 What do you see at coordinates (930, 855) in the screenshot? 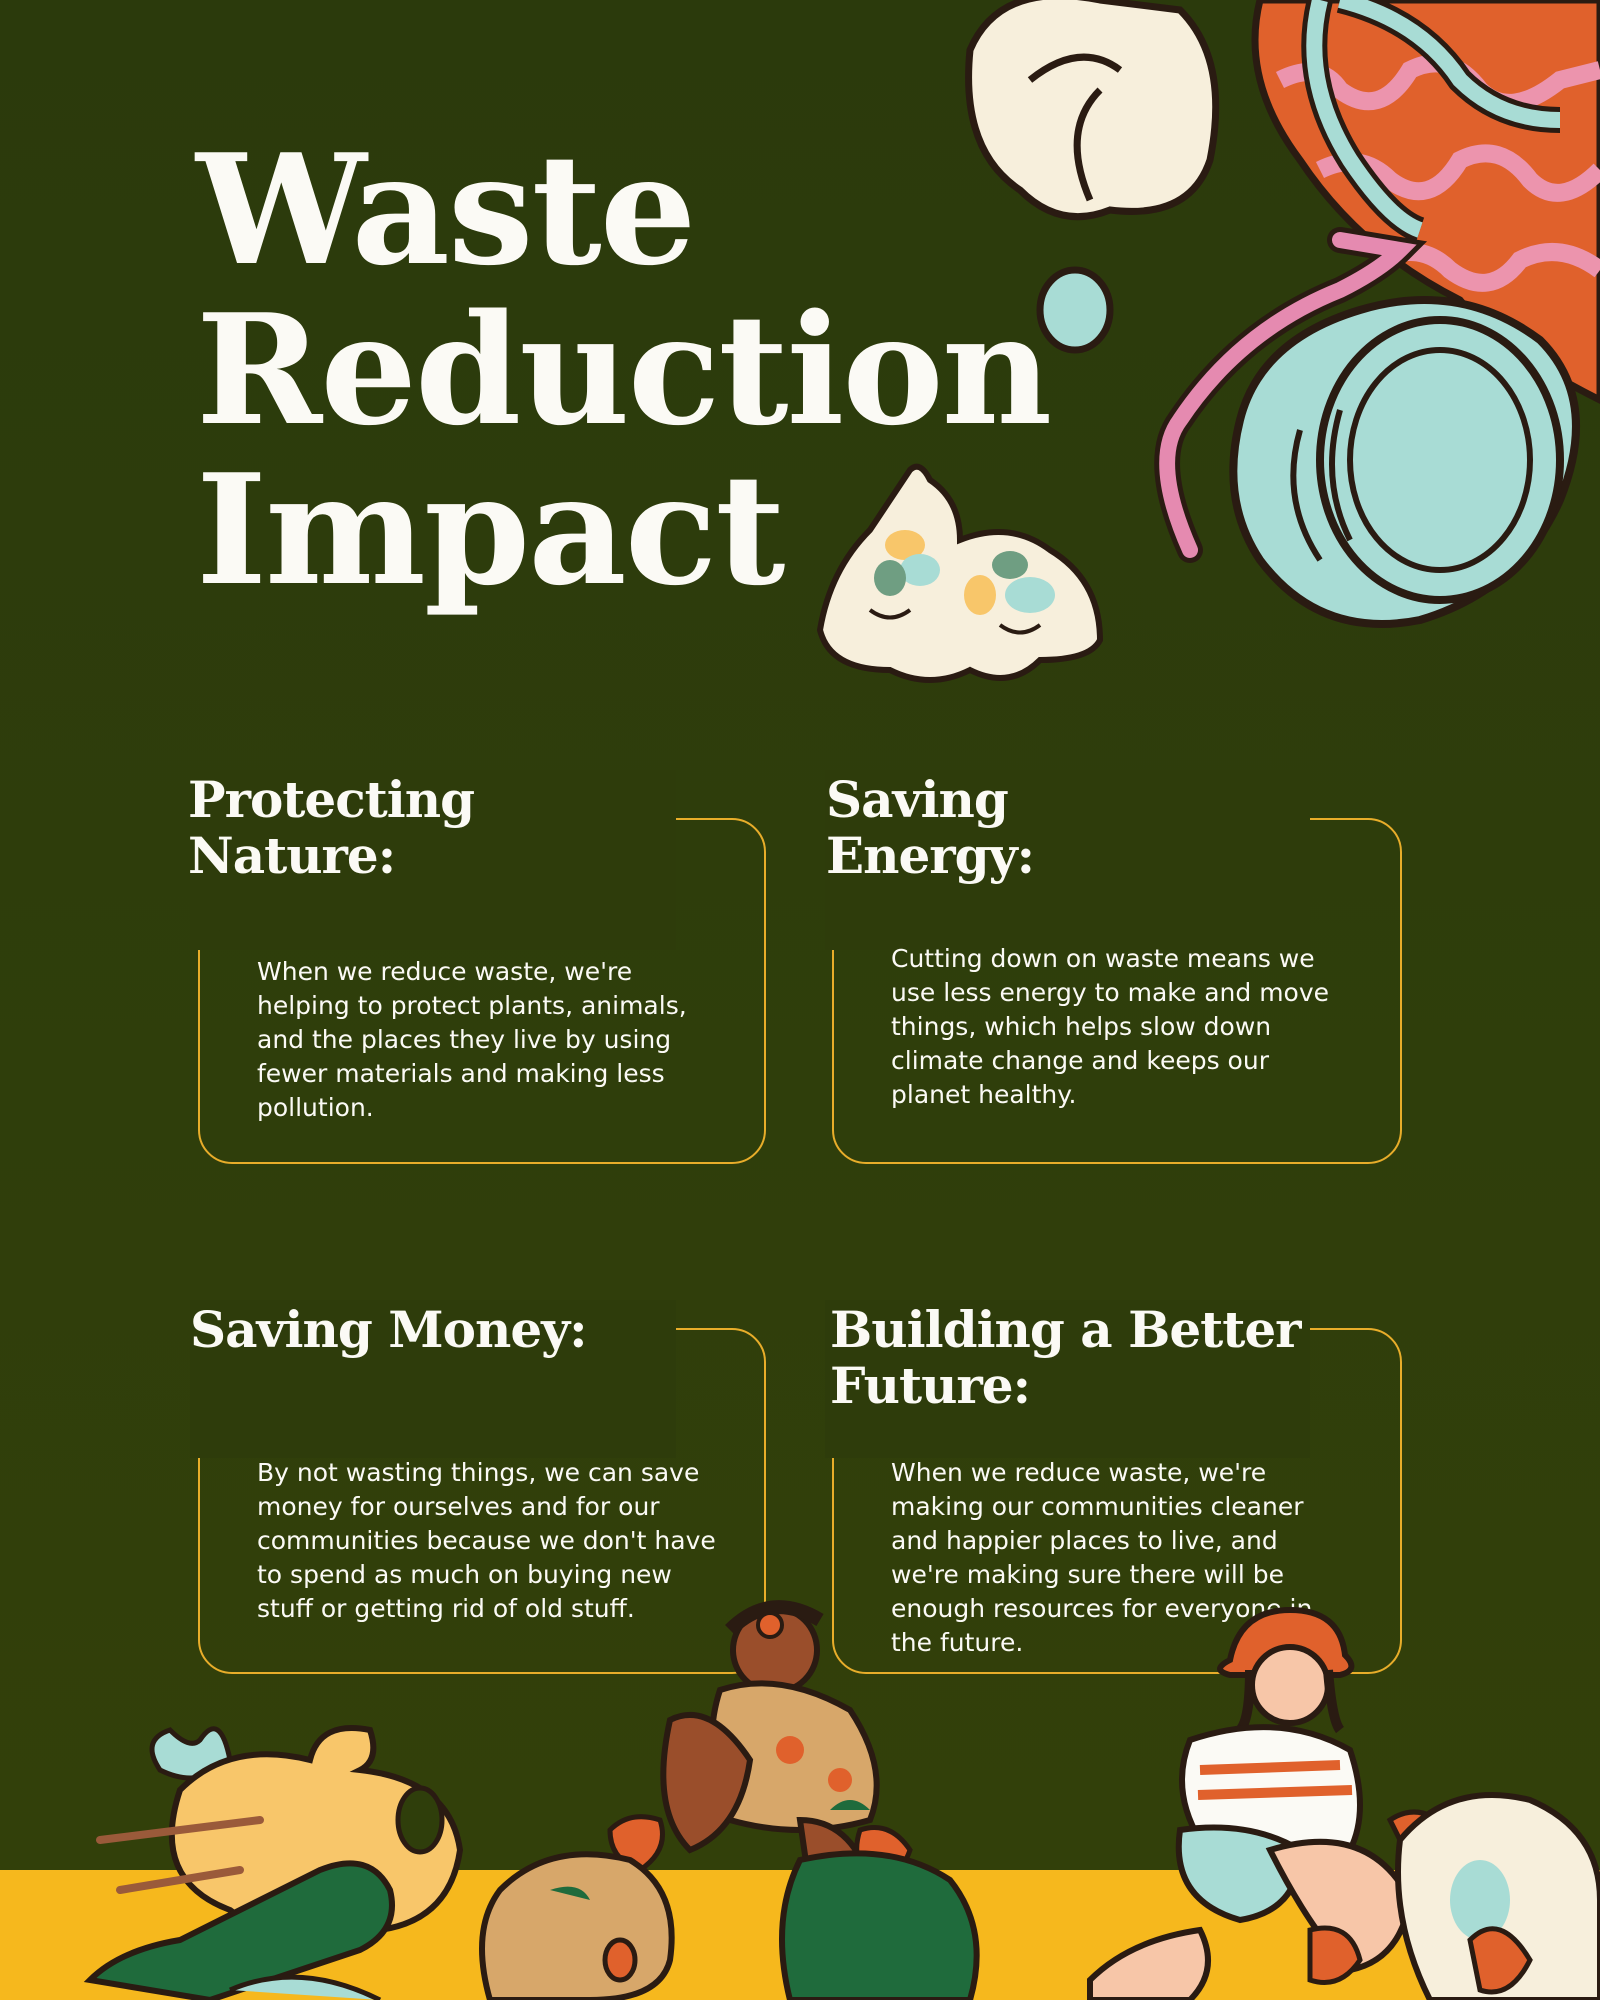
I see `card-heading-line-2: Energy:` at bounding box center [930, 855].